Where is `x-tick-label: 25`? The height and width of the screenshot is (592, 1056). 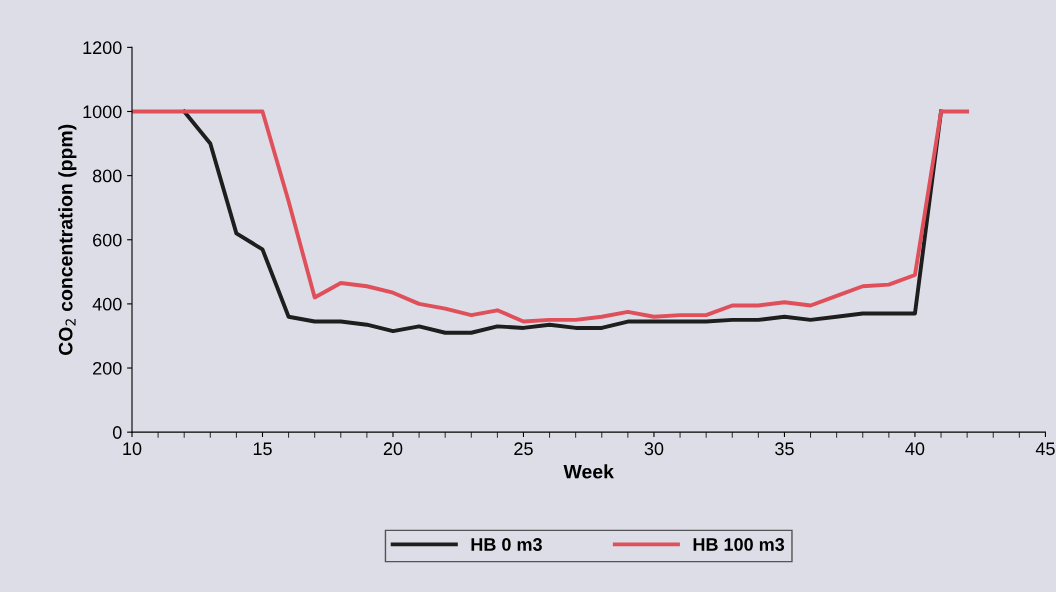 x-tick-label: 25 is located at coordinates (523, 449).